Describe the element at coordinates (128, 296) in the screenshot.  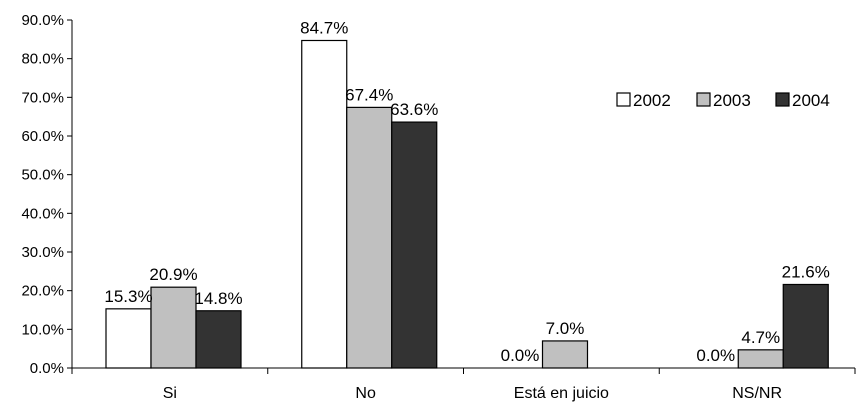
I see `data-label-2002-0: 15.3%` at that location.